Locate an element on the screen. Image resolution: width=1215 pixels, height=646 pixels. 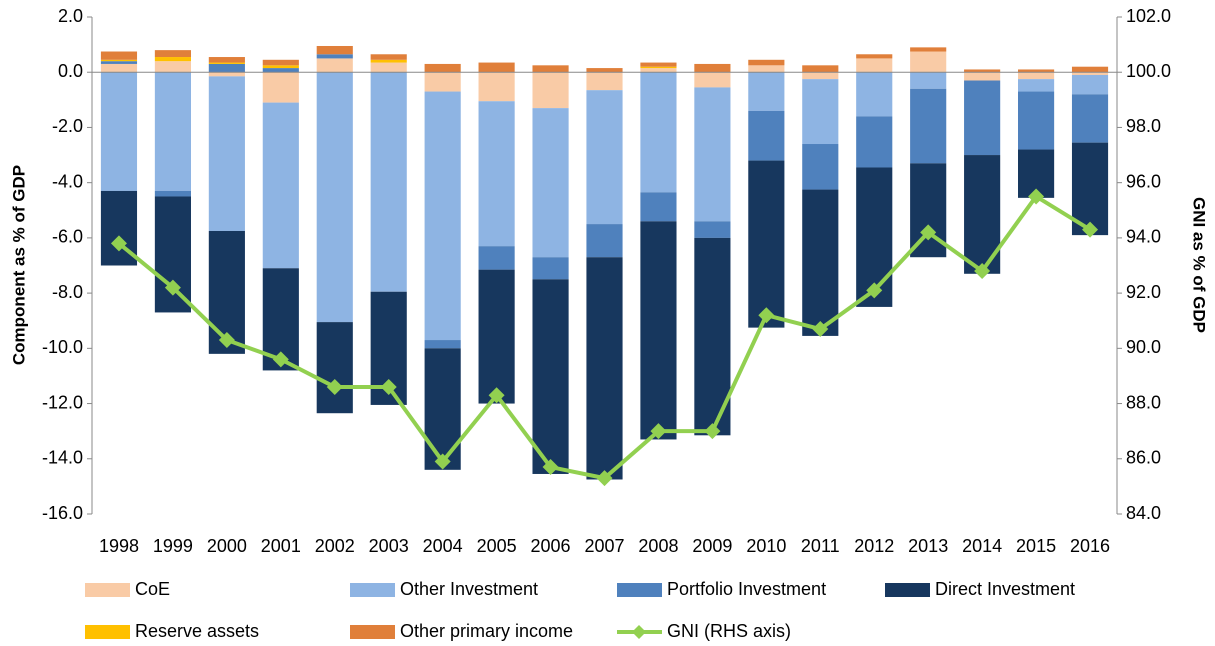
y-tick-label: -2.0 is located at coordinates (67, 126).